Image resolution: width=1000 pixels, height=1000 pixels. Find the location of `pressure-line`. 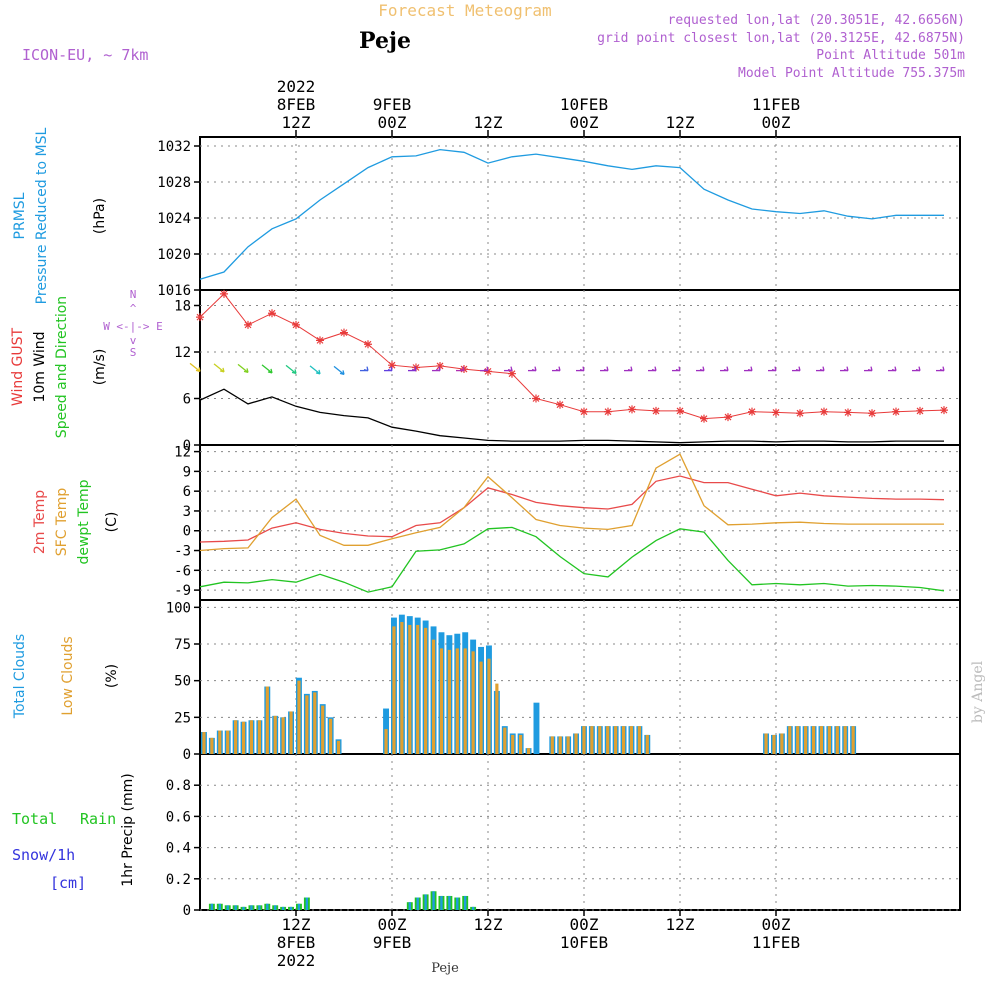

pressure-line is located at coordinates (571, 214).